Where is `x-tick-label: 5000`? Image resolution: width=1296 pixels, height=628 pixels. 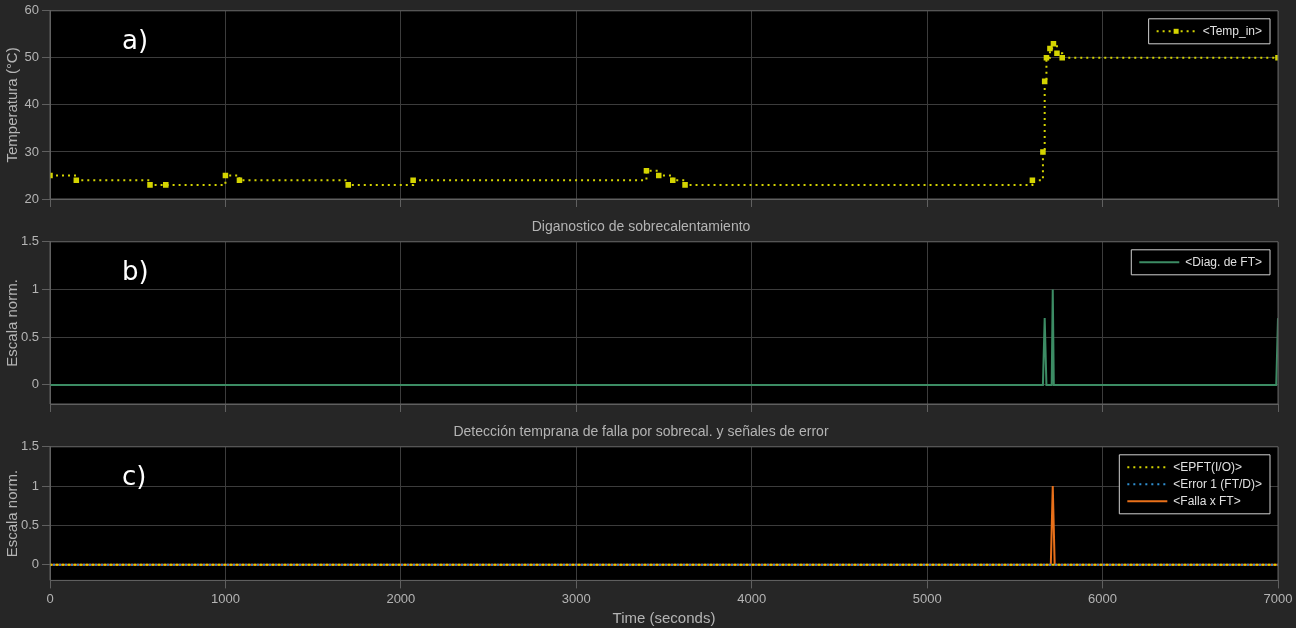 x-tick-label: 5000 is located at coordinates (927, 598).